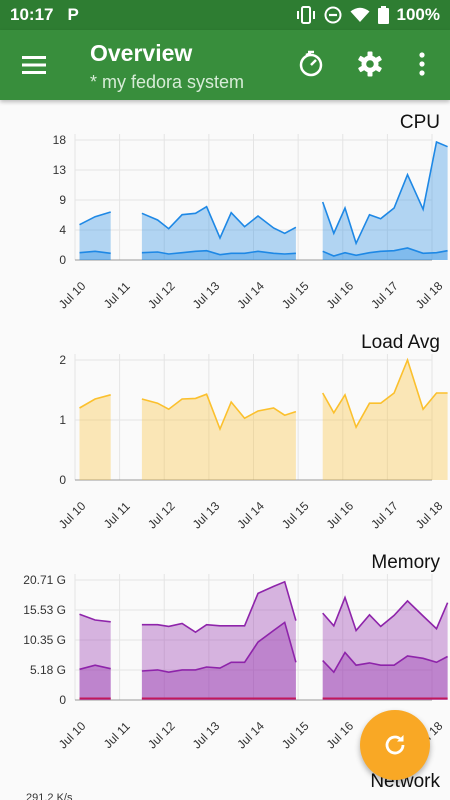  Describe the element at coordinates (35, 65) in the screenshot. I see `menu-icon` at that location.